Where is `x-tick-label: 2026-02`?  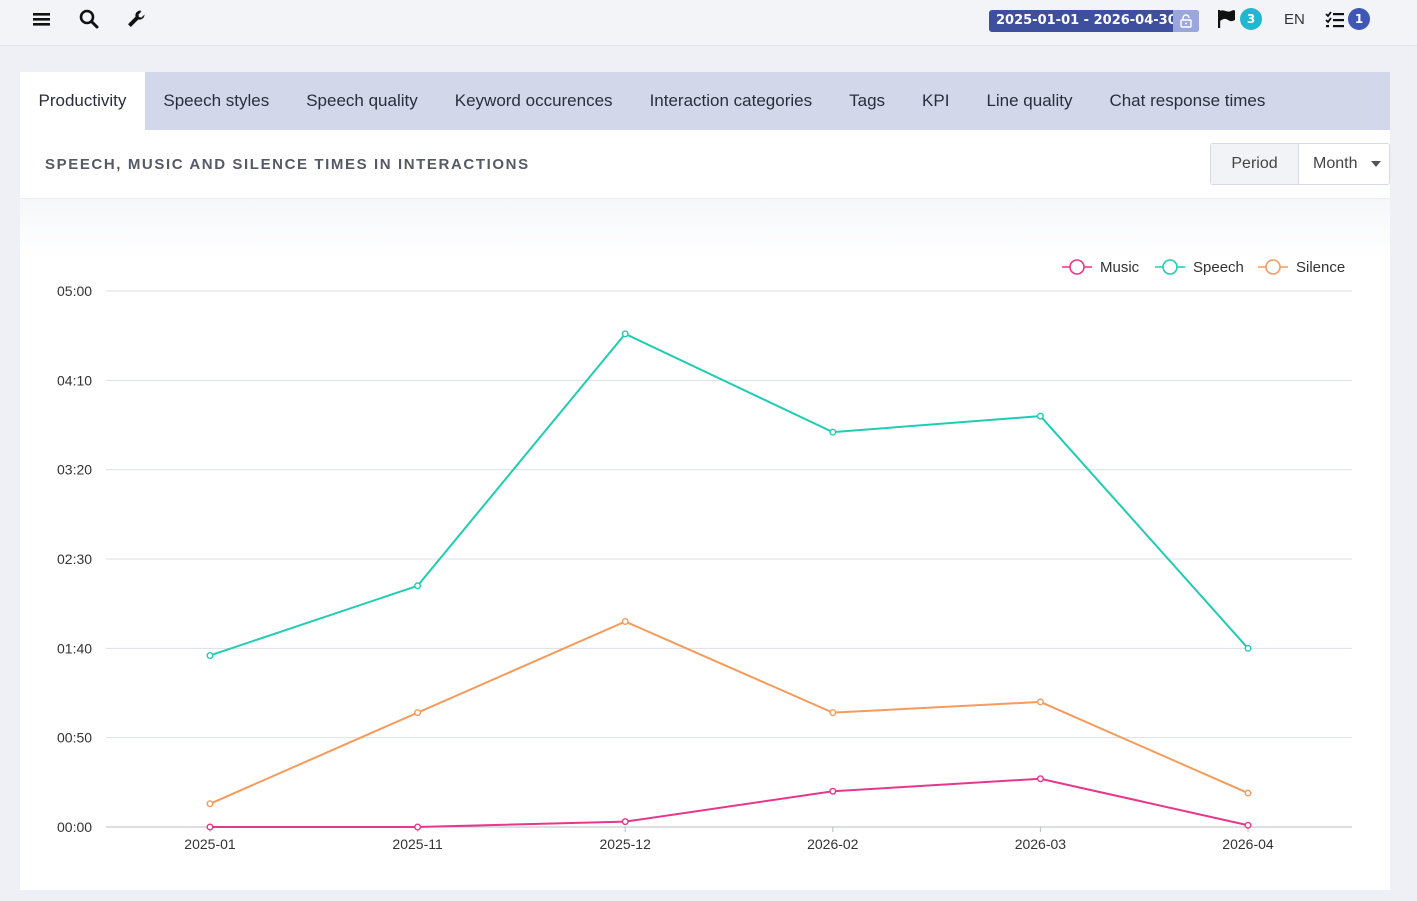 x-tick-label: 2026-02 is located at coordinates (833, 844).